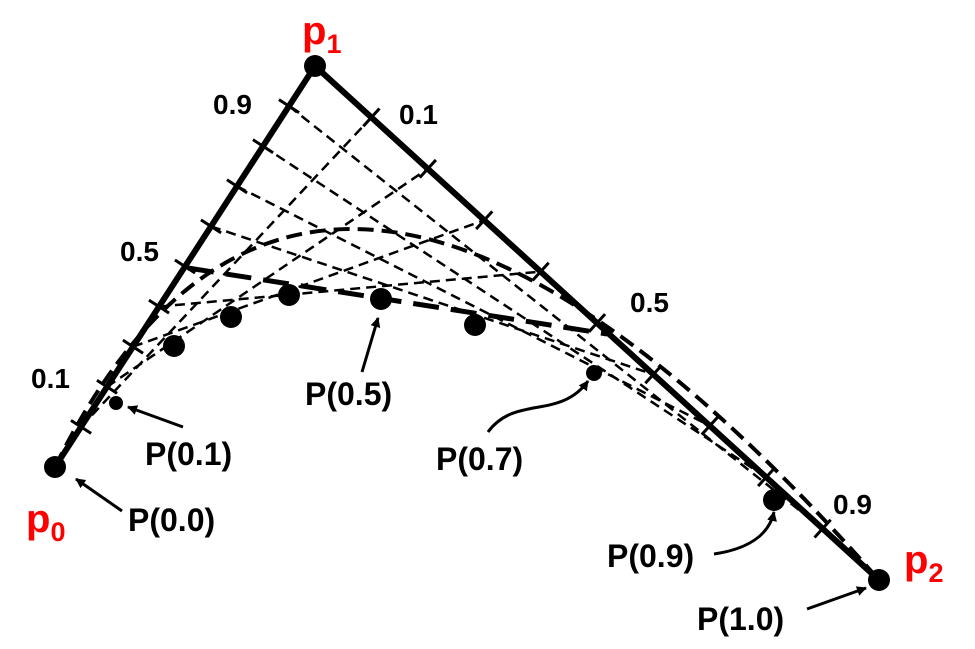 The height and width of the screenshot is (649, 975). Describe the element at coordinates (50, 378) in the screenshot. I see `left-edge-label-0-1: 0.1` at that location.